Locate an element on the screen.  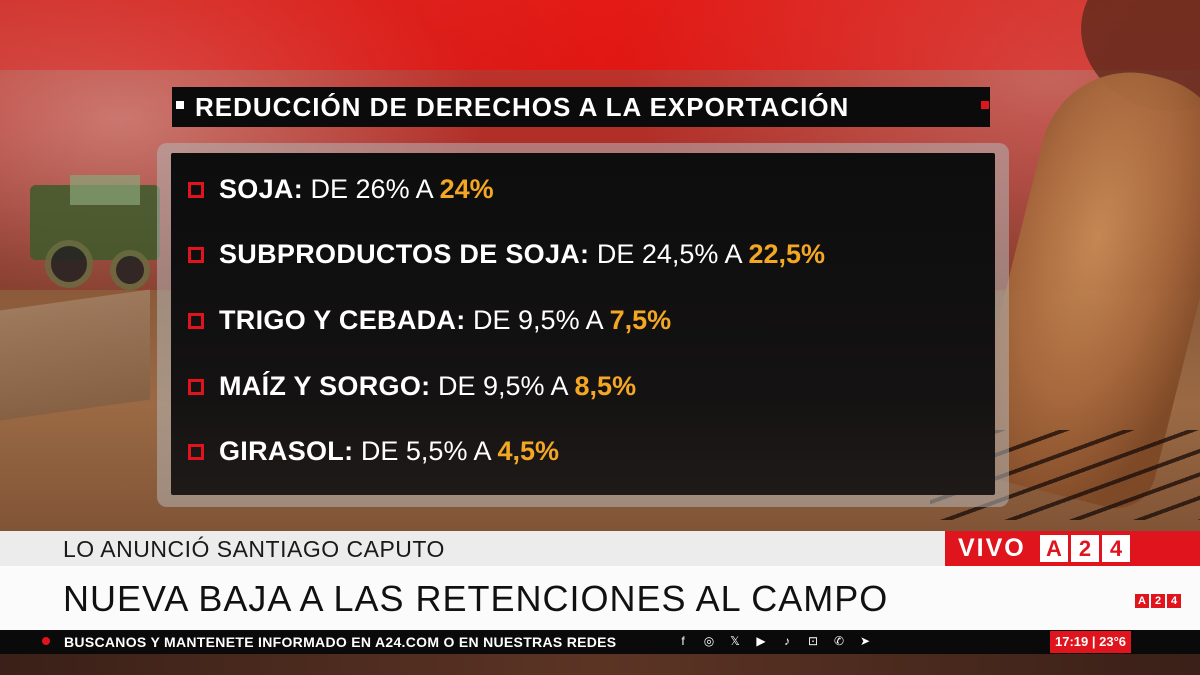
youtube-icon: ▶ is located at coordinates (761, 641).